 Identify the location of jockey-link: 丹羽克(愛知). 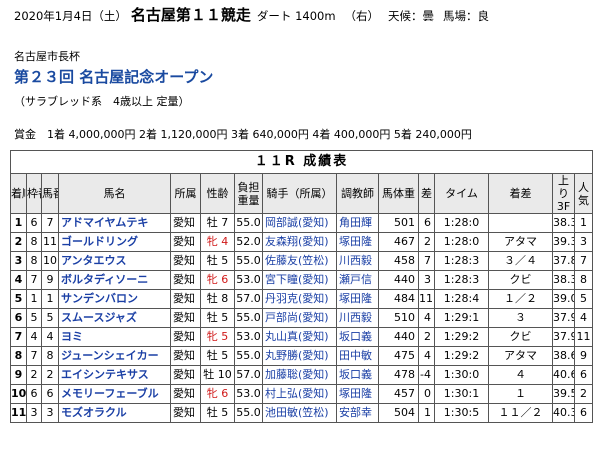
(299, 299).